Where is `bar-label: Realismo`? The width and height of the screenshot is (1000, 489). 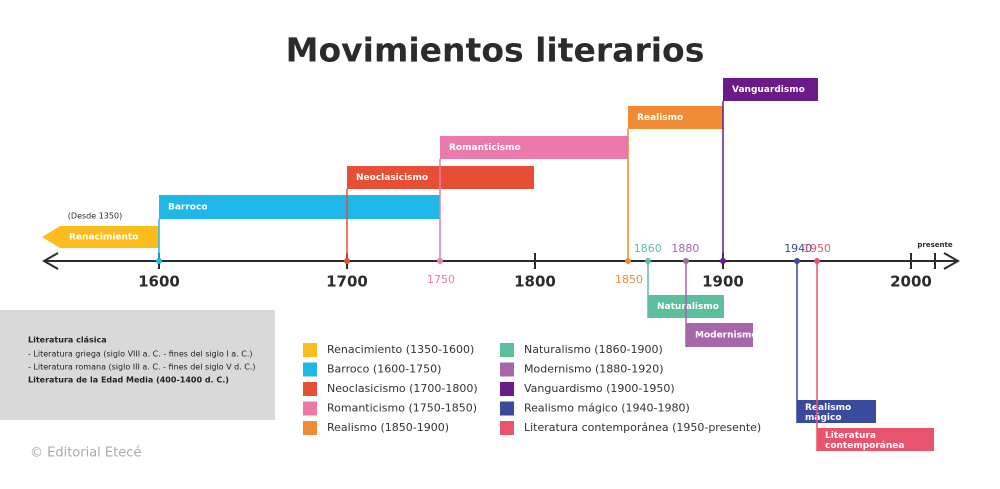
bar-label: Realismo is located at coordinates (660, 118).